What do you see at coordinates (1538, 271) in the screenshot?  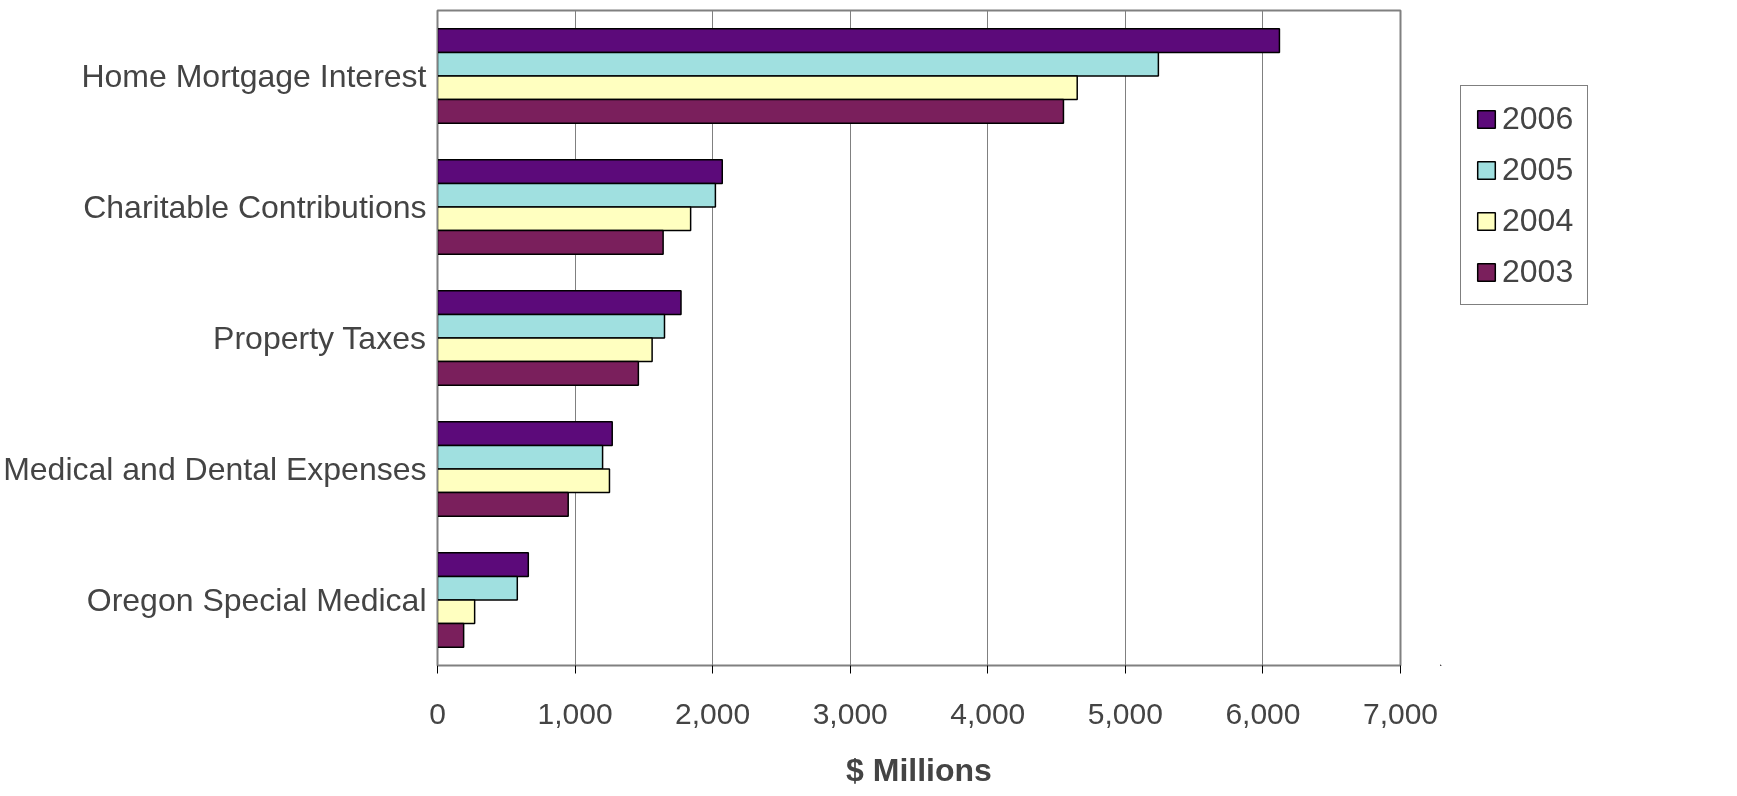 I see `legend-label: 2003` at bounding box center [1538, 271].